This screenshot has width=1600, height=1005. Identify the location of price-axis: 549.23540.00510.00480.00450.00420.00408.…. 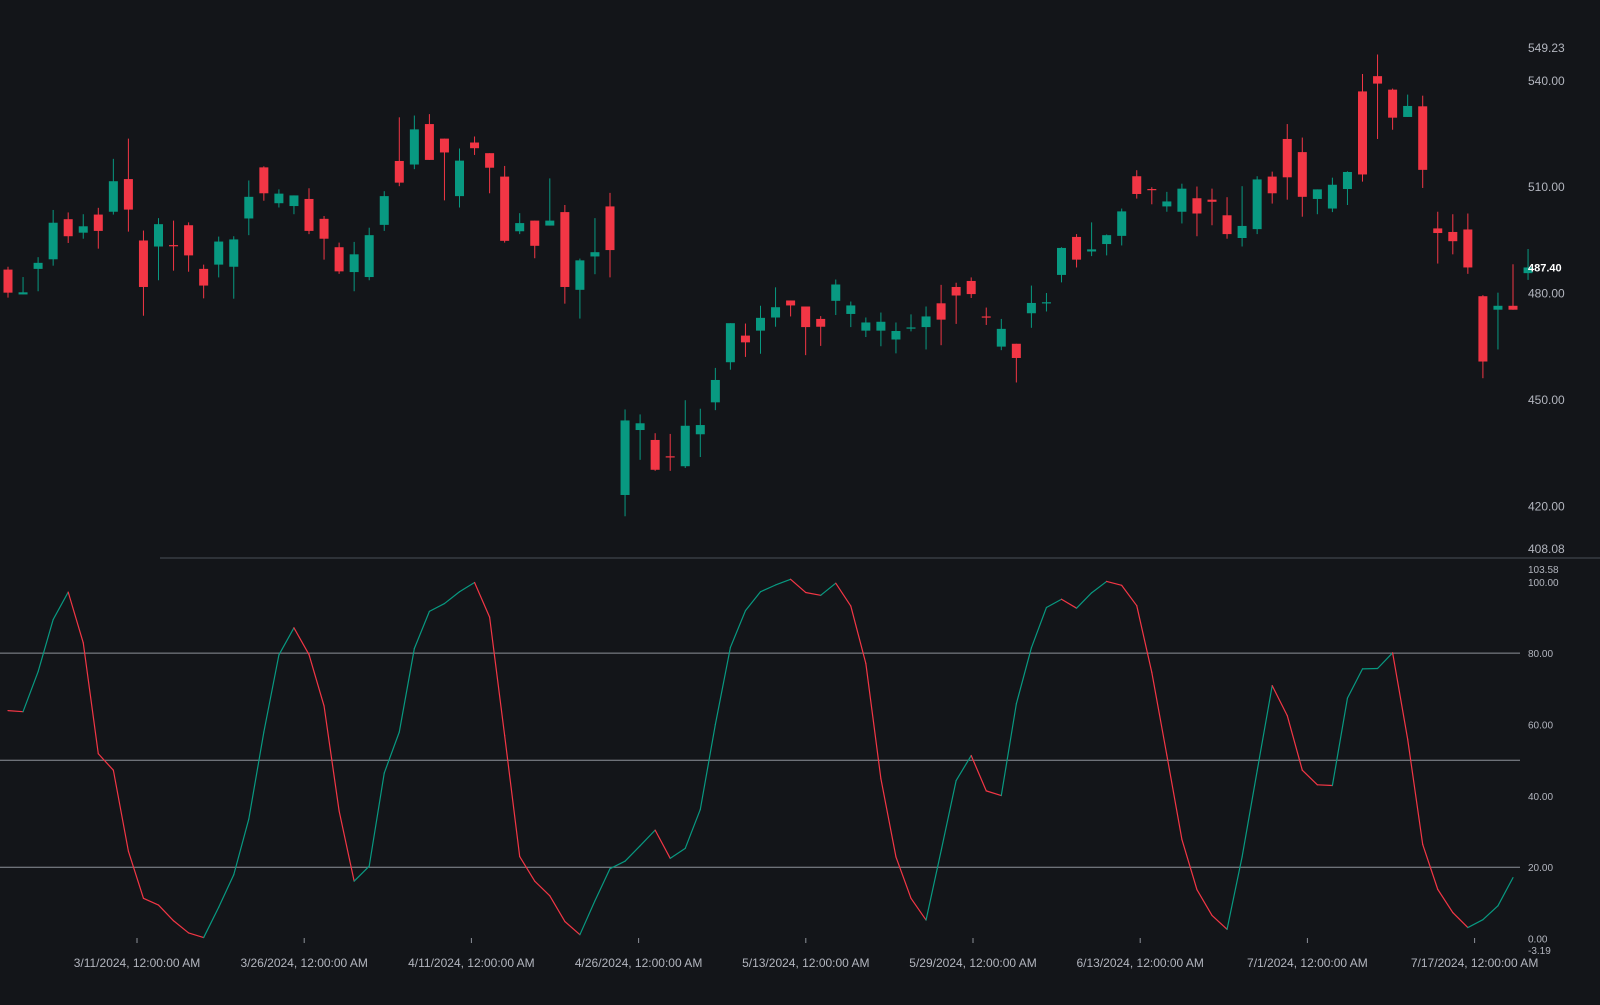
(1546, 298).